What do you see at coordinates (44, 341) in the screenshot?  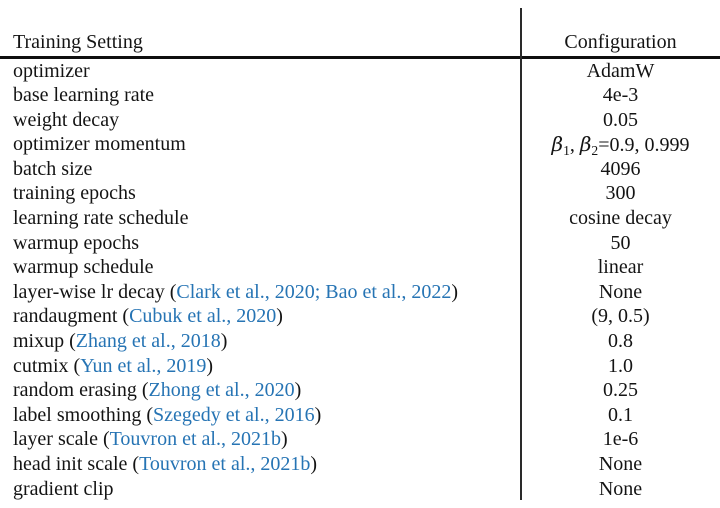 I see `text-segment: mixup (` at bounding box center [44, 341].